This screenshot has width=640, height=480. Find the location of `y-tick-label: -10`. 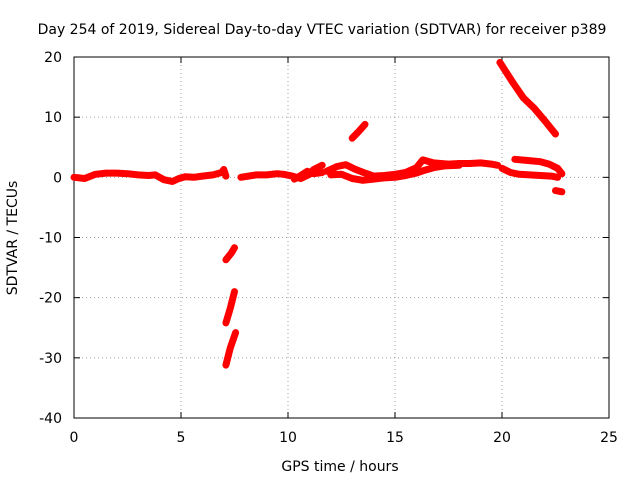

y-tick-label: -10 is located at coordinates (50, 239).